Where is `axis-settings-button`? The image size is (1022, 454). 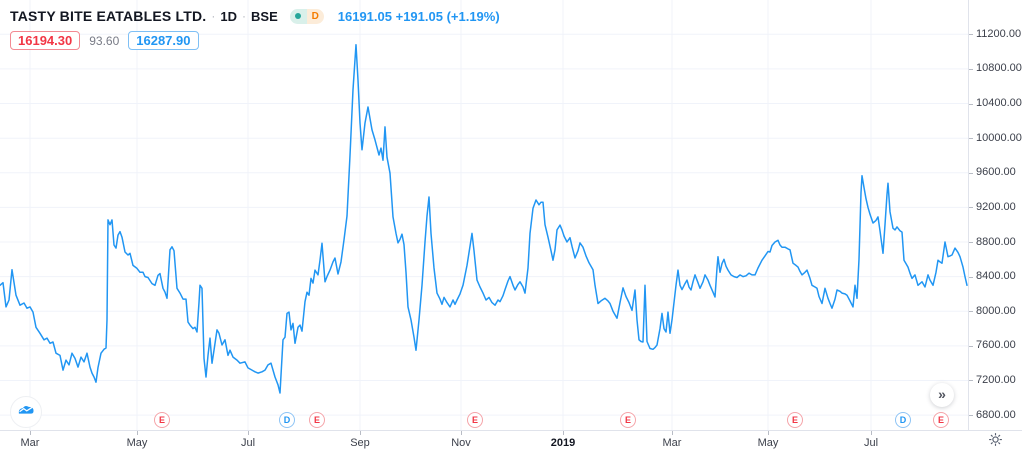 axis-settings-button is located at coordinates (995, 442).